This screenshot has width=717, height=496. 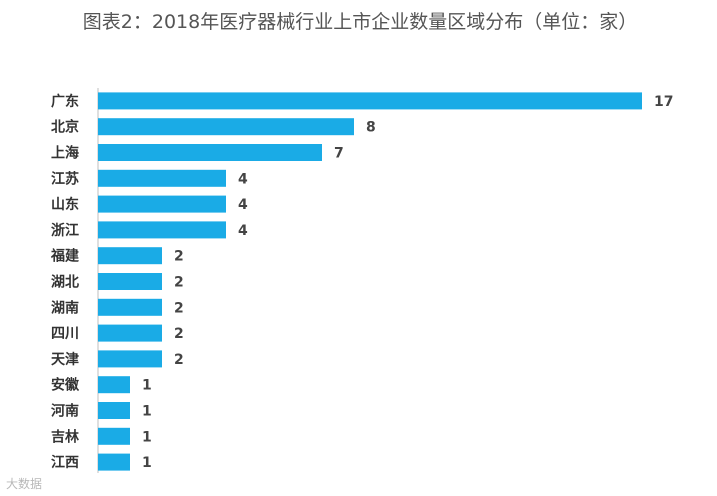 What do you see at coordinates (65, 153) in the screenshot?
I see `category-label: 上海` at bounding box center [65, 153].